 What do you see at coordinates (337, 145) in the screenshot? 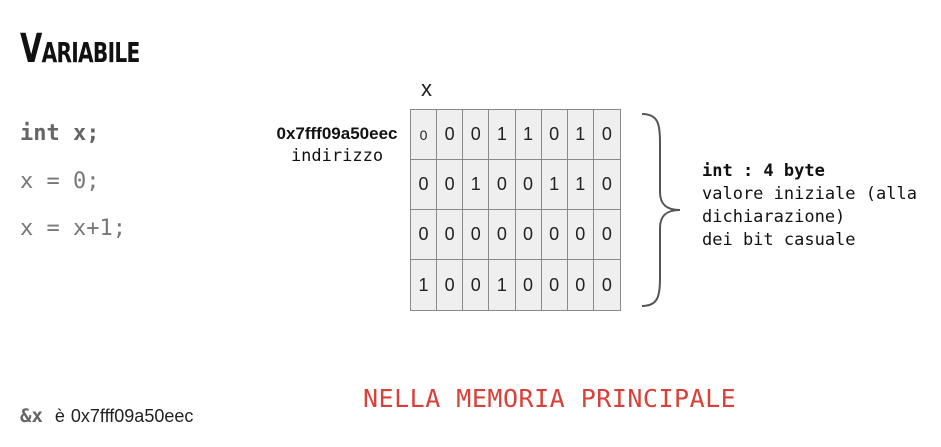
I see `address-block: 0x7fff09a50eec indirizzo` at bounding box center [337, 145].